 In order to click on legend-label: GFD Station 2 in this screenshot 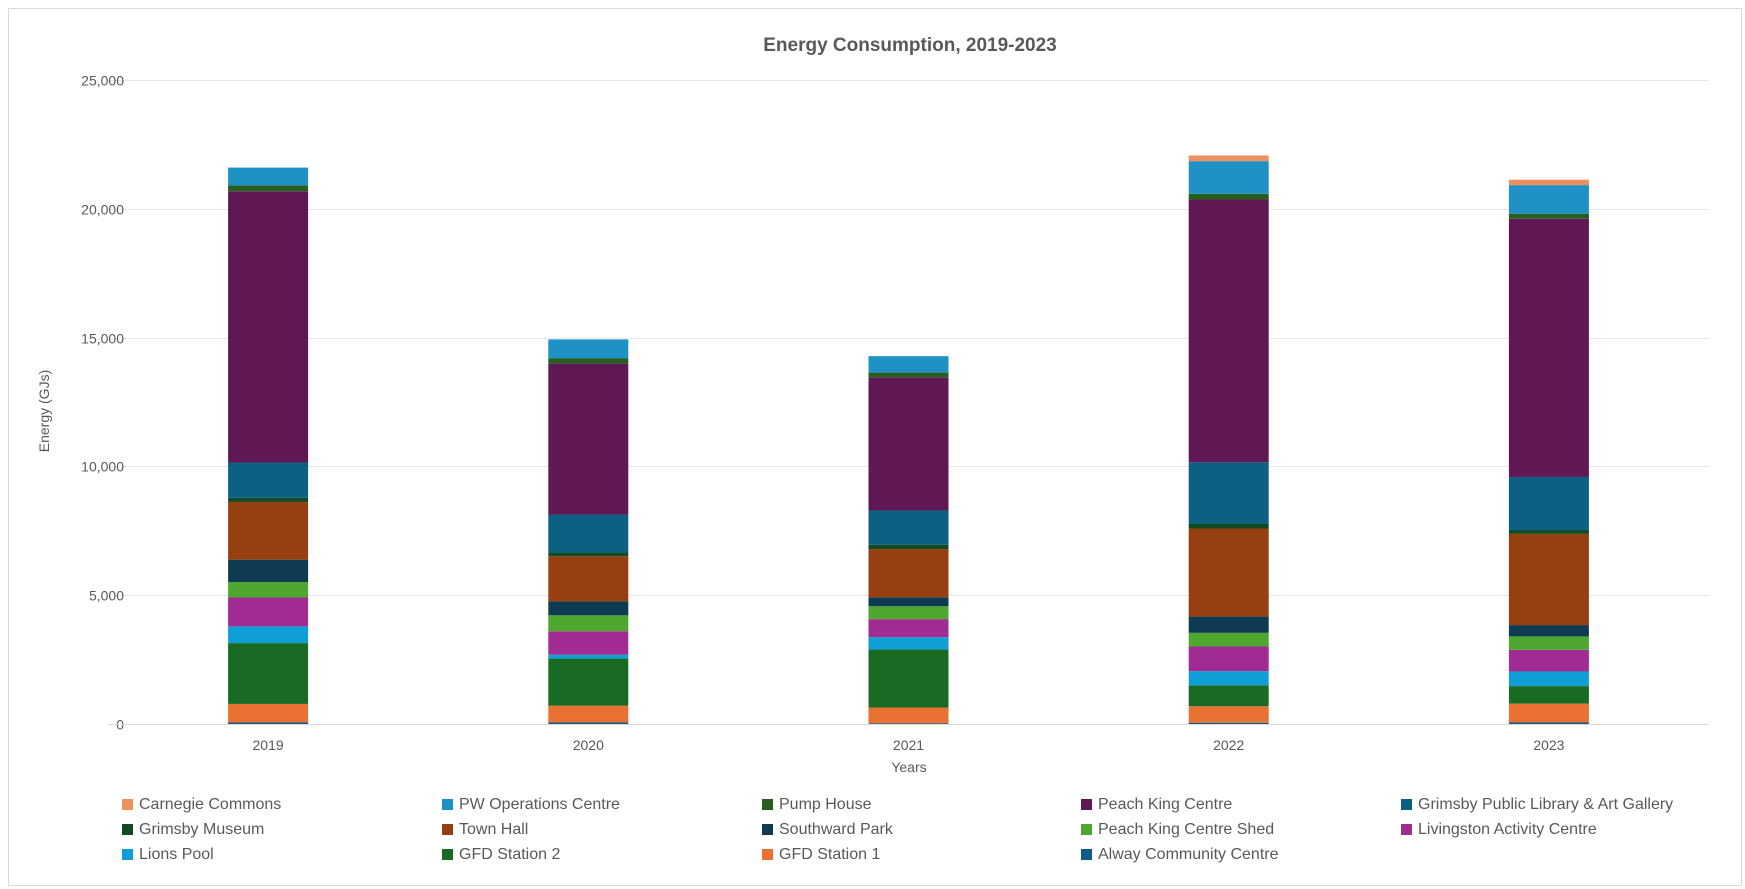, I will do `click(510, 854)`.